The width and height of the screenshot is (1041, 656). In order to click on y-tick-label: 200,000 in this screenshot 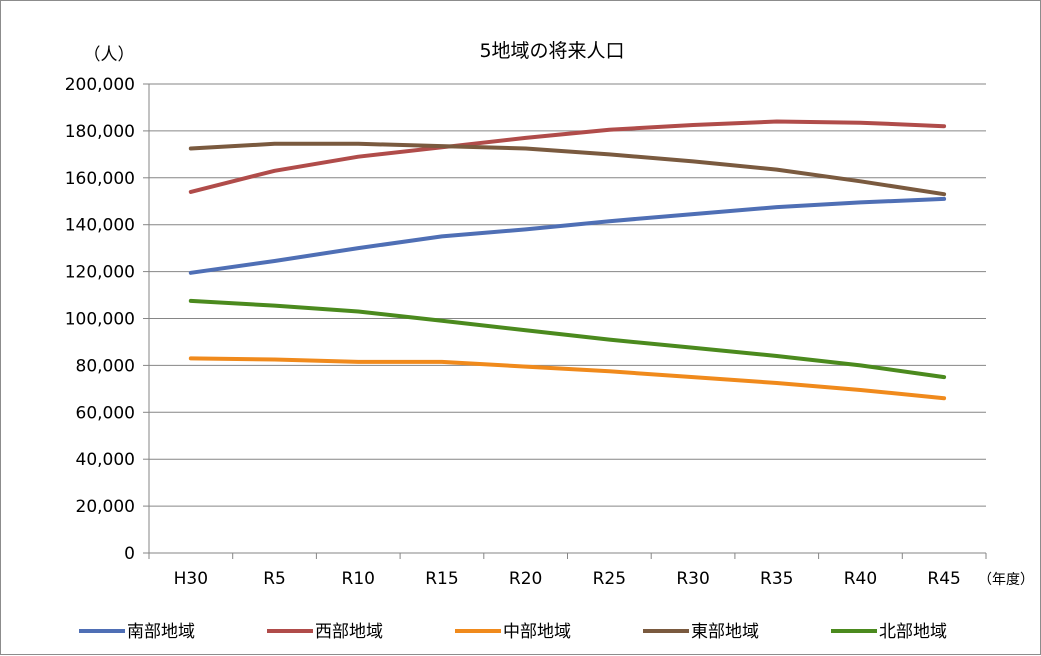, I will do `click(100, 85)`.